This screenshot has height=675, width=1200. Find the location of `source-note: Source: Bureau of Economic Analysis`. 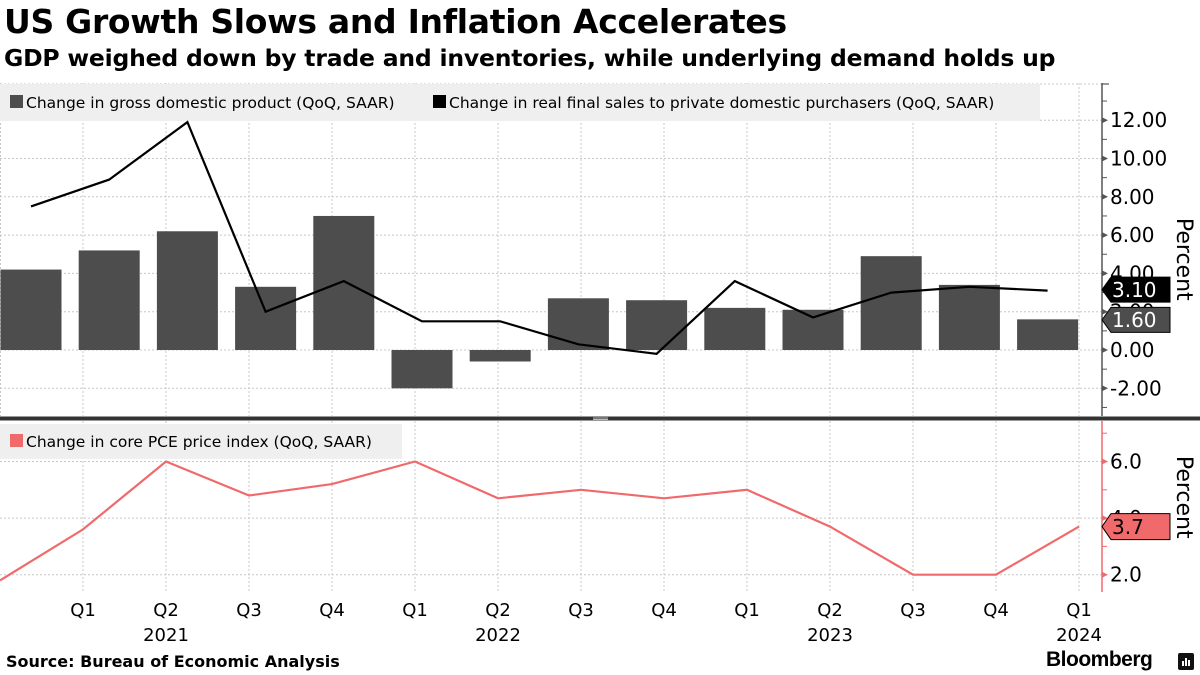

source-note: Source: Bureau of Economic Analysis is located at coordinates (173, 661).